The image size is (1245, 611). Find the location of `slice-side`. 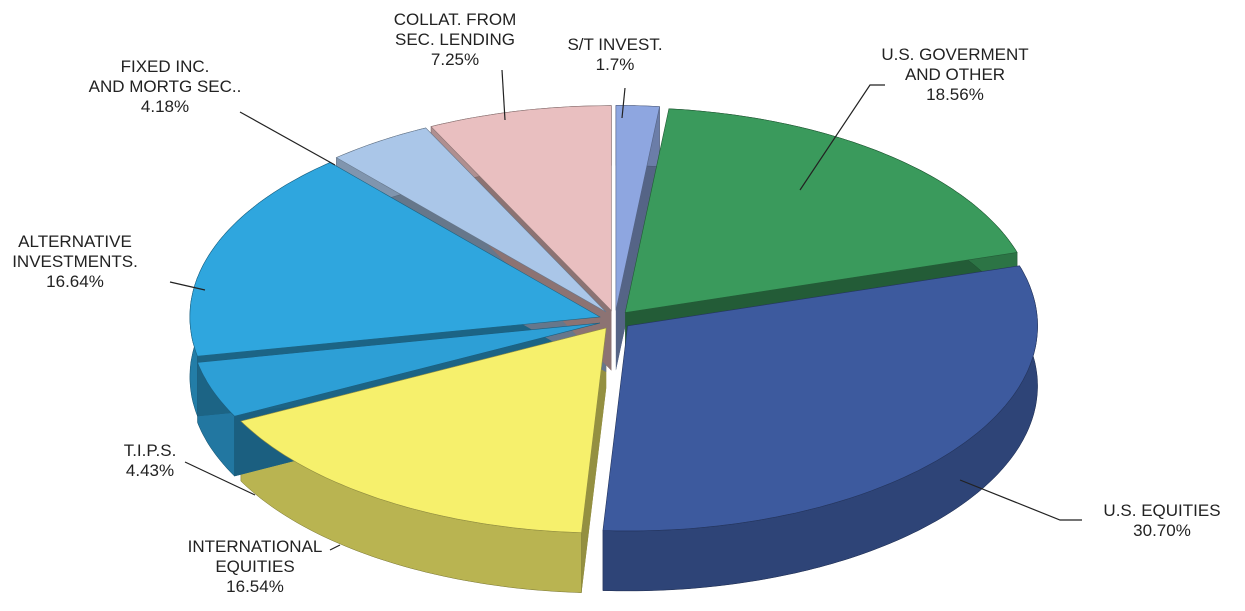

slice-side is located at coordinates (594, 460).